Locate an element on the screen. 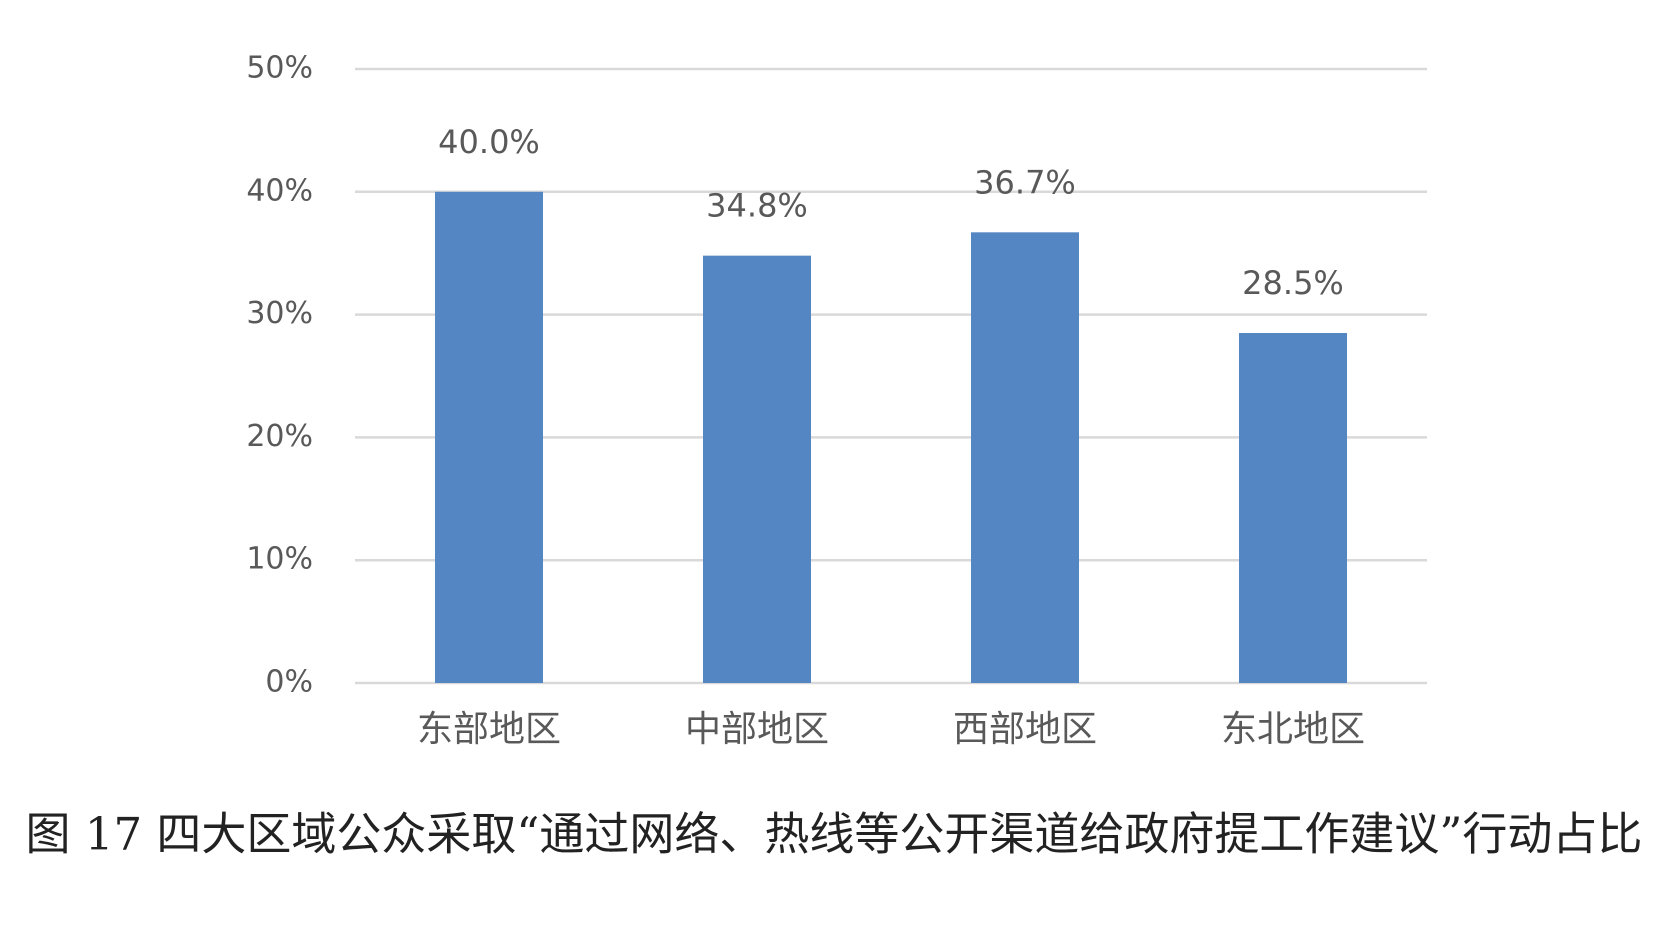 The height and width of the screenshot is (925, 1669). value-label: 28.5% is located at coordinates (1293, 283).